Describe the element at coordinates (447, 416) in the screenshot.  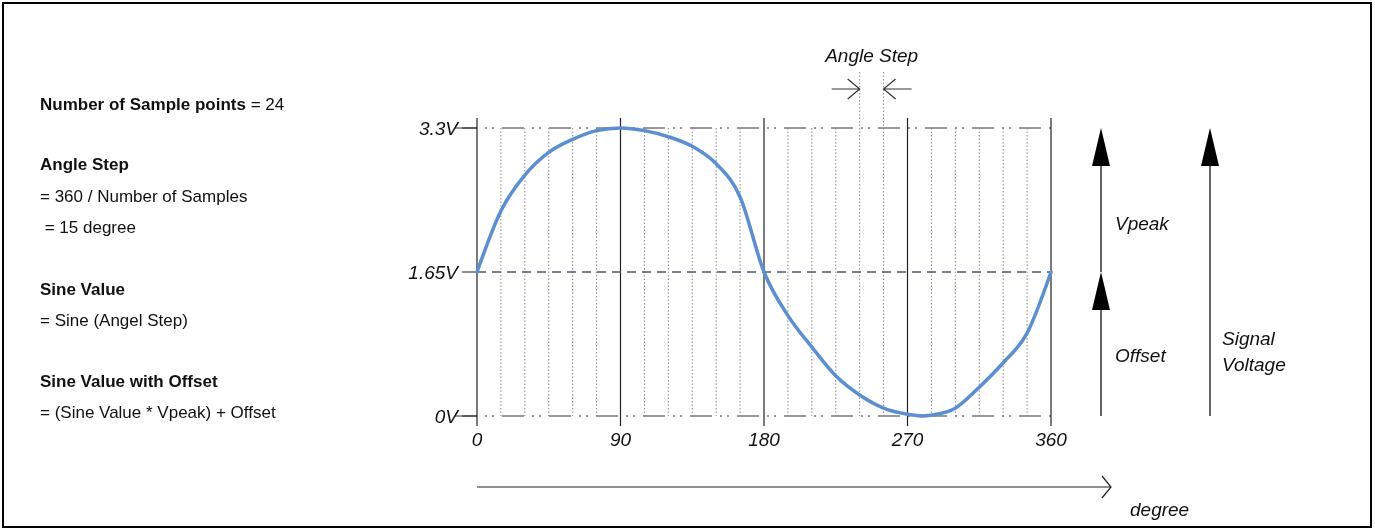
I see `y-tick-label: 0V` at that location.